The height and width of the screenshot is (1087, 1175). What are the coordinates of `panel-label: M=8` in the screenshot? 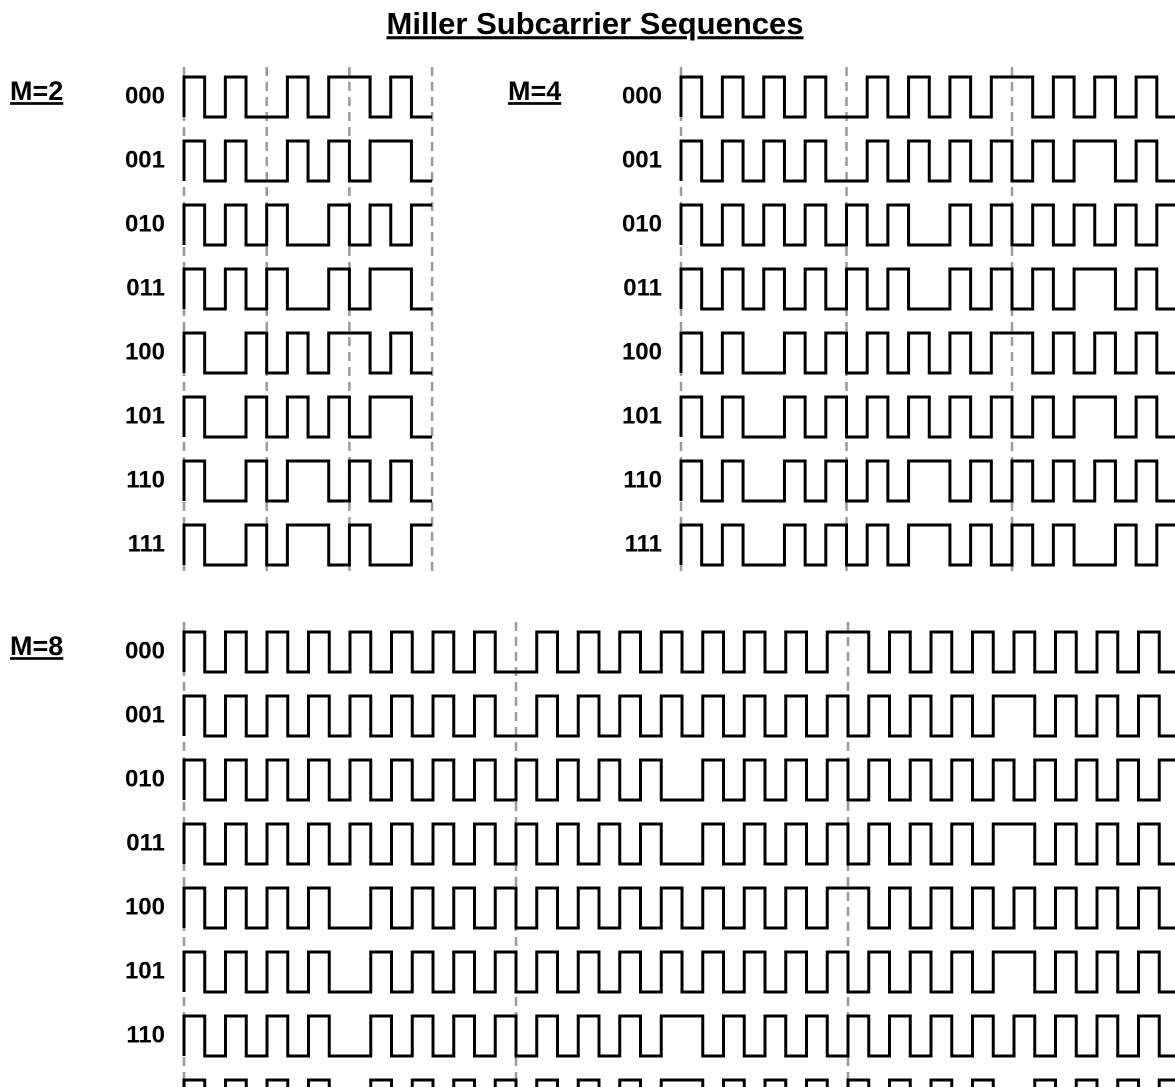 It's located at (36, 646).